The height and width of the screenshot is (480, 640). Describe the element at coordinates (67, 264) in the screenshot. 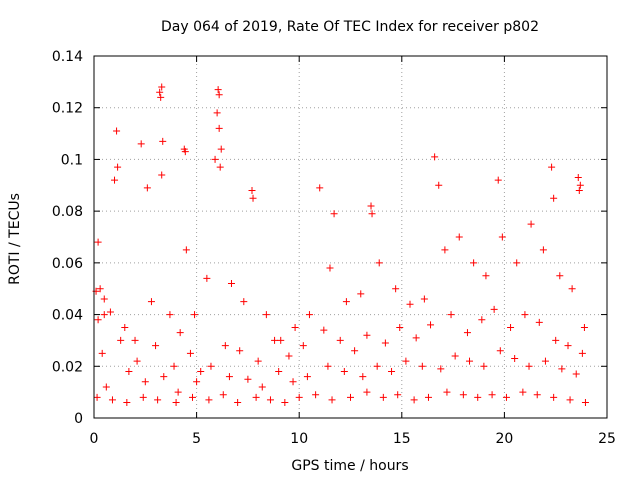

I see `y-tick-label: 0.06` at that location.